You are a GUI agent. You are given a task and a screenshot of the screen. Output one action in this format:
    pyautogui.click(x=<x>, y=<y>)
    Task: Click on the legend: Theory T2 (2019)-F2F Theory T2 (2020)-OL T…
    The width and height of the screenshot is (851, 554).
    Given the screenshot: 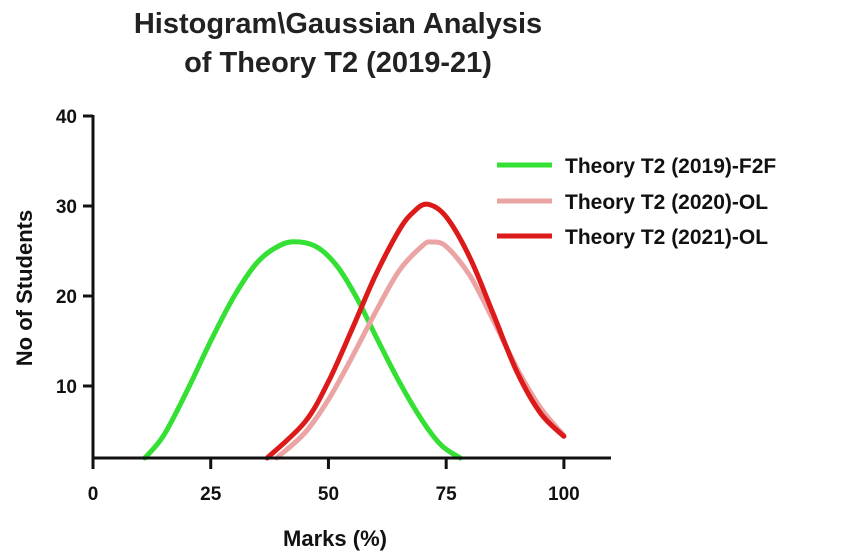 What is the action you would take?
    pyautogui.click(x=636, y=202)
    